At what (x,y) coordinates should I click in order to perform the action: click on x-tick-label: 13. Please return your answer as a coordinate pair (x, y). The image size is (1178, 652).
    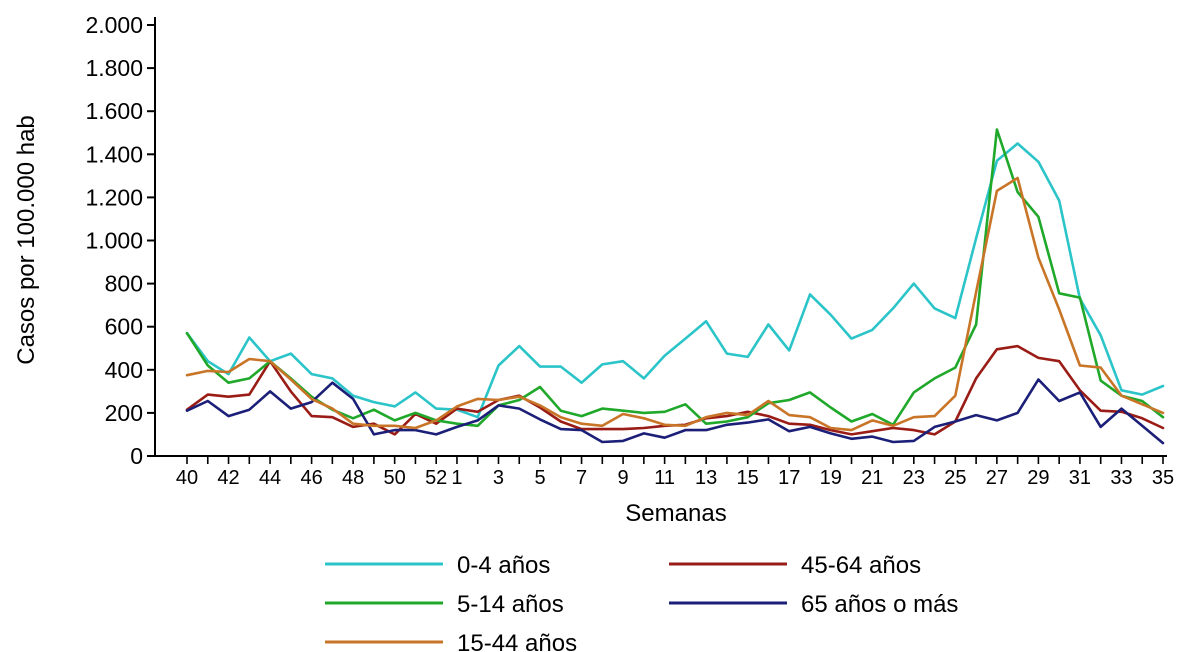
    Looking at the image, I should click on (706, 478).